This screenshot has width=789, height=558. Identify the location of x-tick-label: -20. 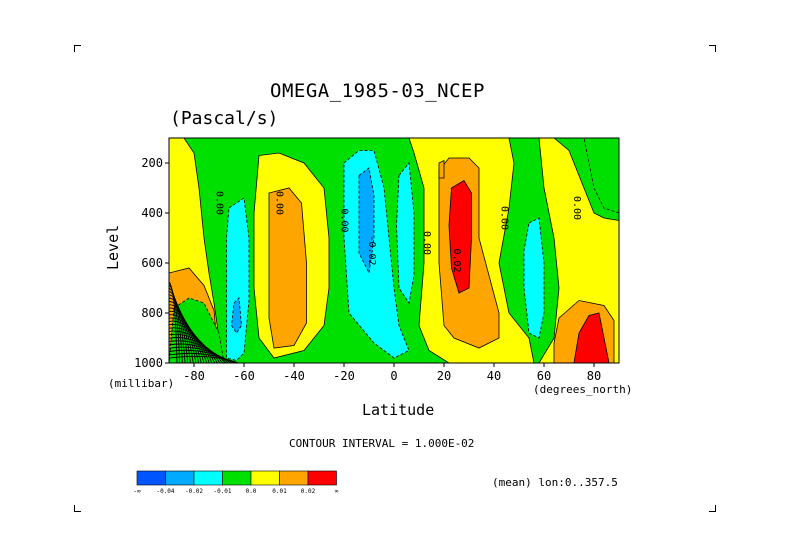
(344, 376).